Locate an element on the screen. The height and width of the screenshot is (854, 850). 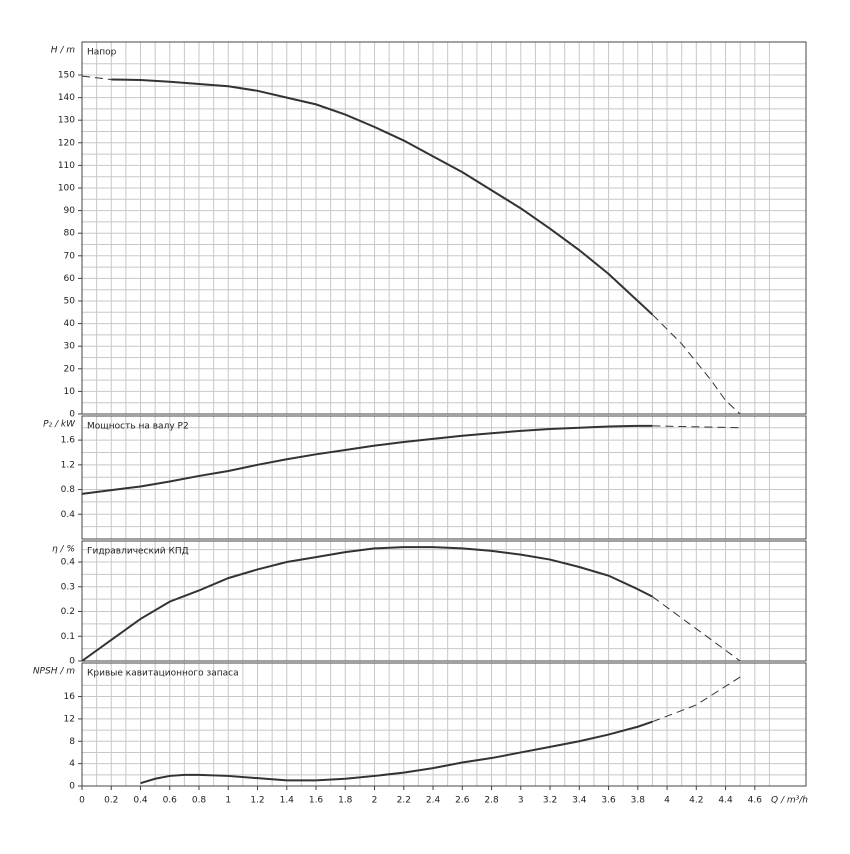
x-tick-label: 3.4 is located at coordinates (579, 801).